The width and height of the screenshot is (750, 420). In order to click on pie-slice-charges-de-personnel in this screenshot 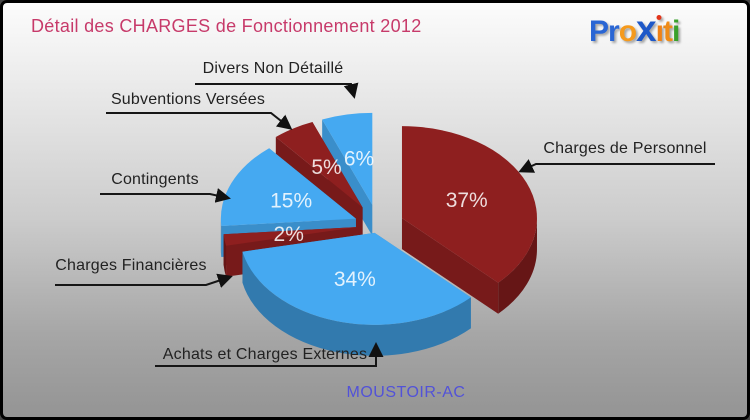, I will do `click(469, 204)`.